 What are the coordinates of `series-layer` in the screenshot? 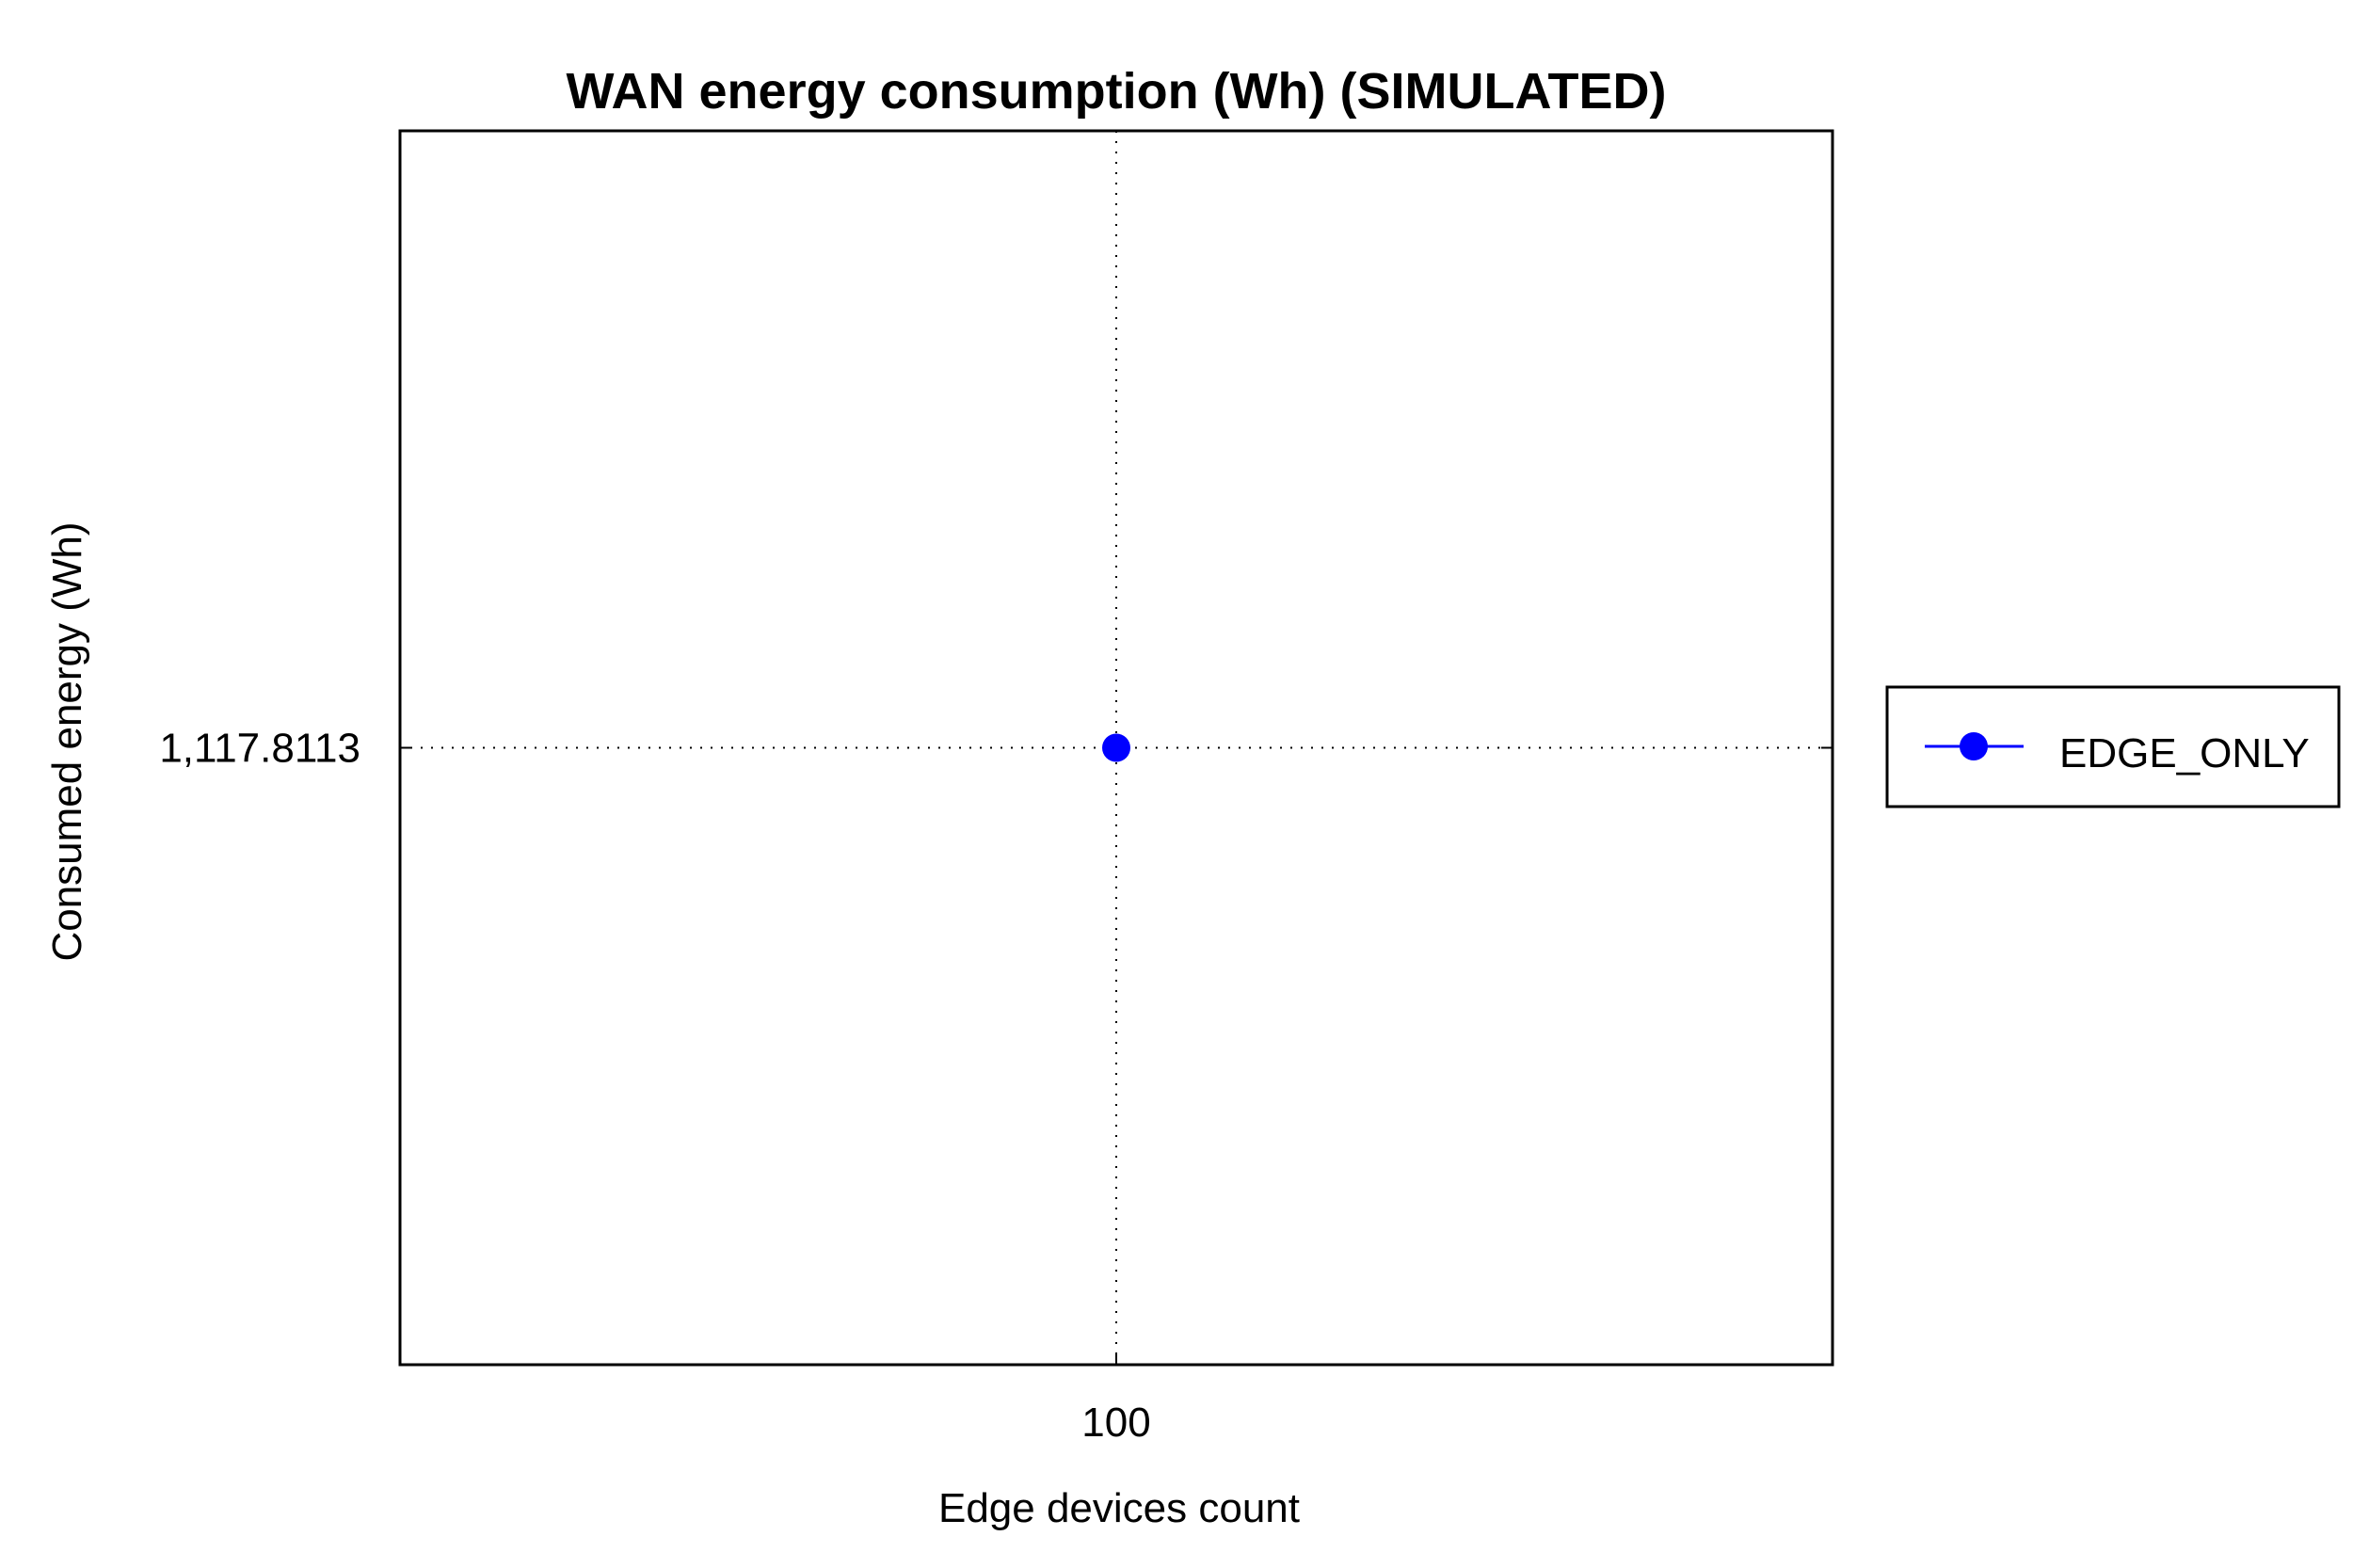 It's located at (1116, 747).